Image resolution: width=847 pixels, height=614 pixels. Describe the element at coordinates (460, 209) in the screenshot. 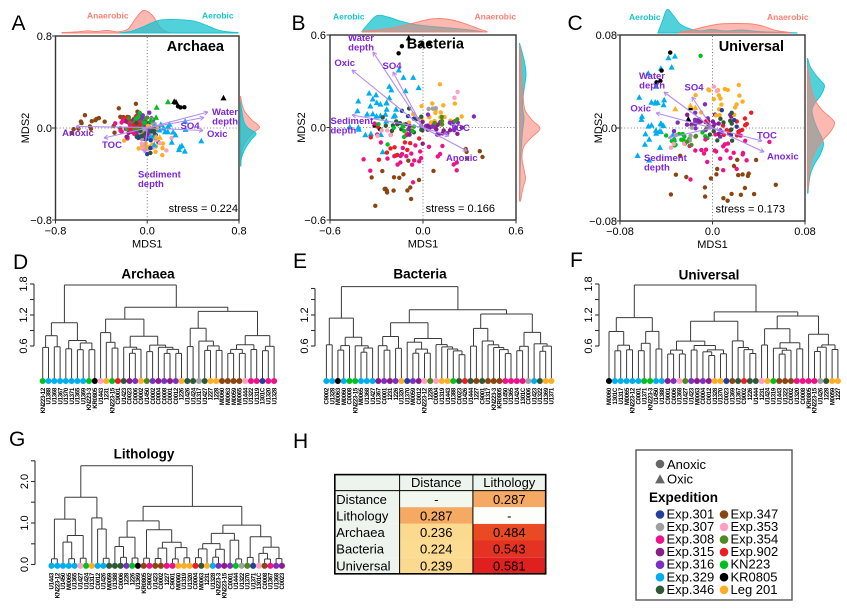

I see `svg-text: stress = 0.166` at that location.